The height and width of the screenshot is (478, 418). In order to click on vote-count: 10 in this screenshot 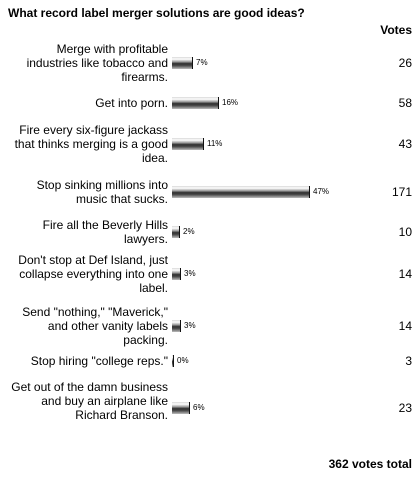, I will do `click(405, 232)`.